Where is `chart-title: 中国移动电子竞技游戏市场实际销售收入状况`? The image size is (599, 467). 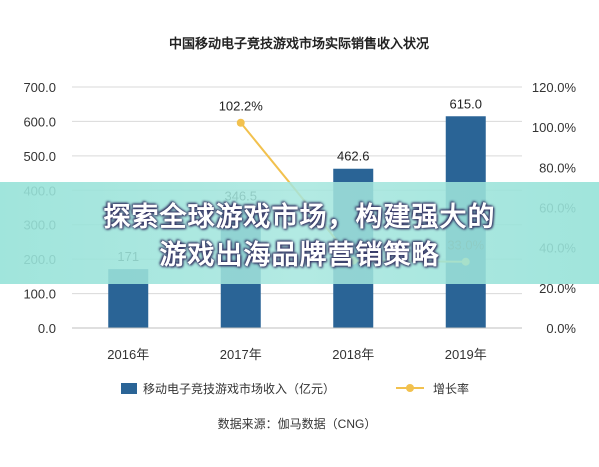 chart-title: 中国移动电子竞技游戏市场实际销售收入状况 is located at coordinates (299, 43).